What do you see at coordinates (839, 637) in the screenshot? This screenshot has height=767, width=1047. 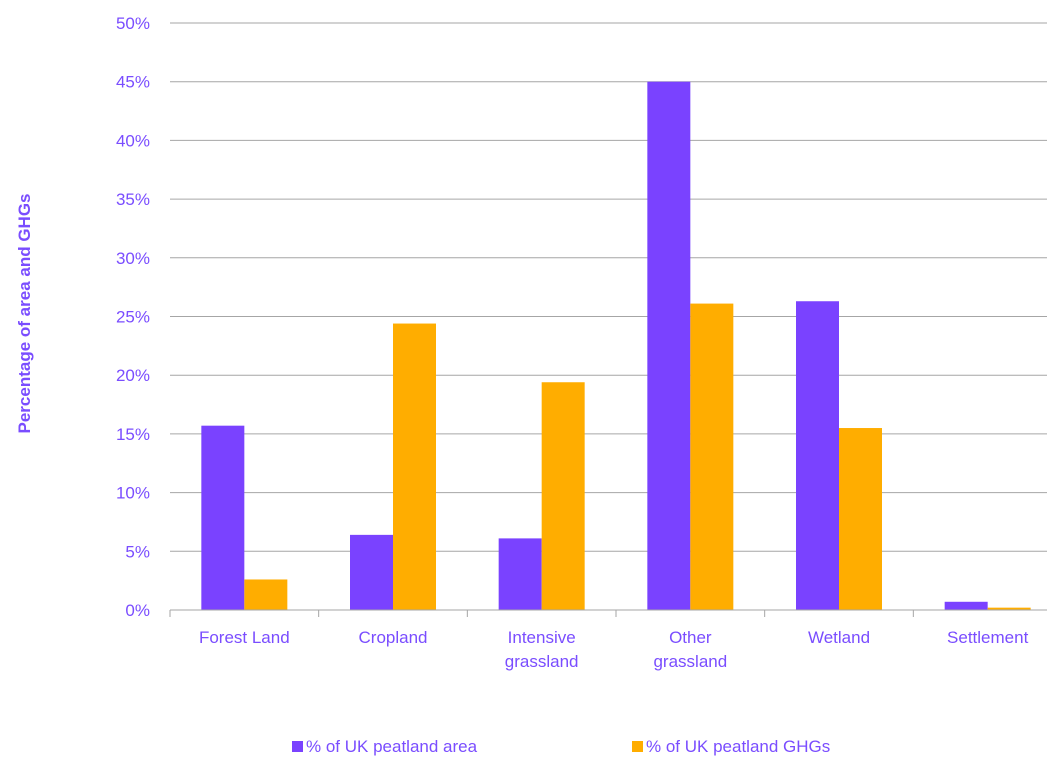 I see `x-tick-label: Wetland` at bounding box center [839, 637].